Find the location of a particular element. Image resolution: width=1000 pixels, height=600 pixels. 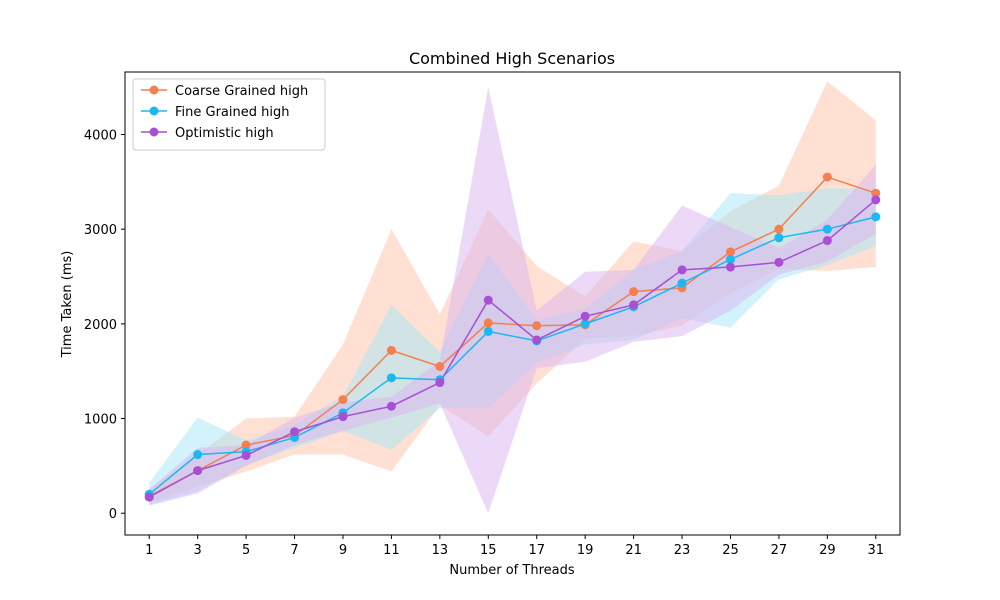

chart-title: Combined High Scenarios is located at coordinates (512, 58).